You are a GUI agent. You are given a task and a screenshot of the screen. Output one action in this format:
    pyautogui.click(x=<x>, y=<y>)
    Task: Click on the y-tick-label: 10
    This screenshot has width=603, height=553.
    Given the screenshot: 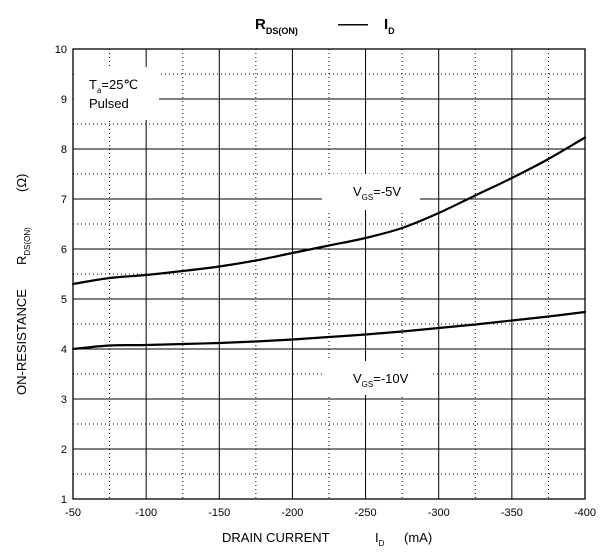 What is the action you would take?
    pyautogui.click(x=61, y=50)
    